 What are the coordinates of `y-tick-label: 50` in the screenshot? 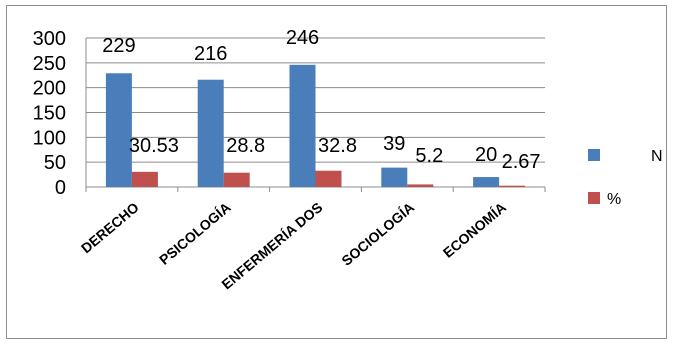 It's located at (55, 163).